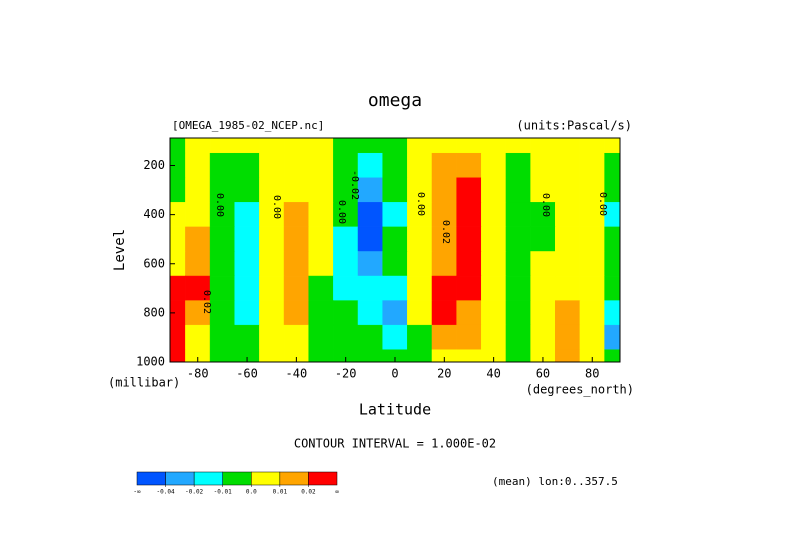  Describe the element at coordinates (354, 185) in the screenshot. I see `contour-label: -0.02` at that location.